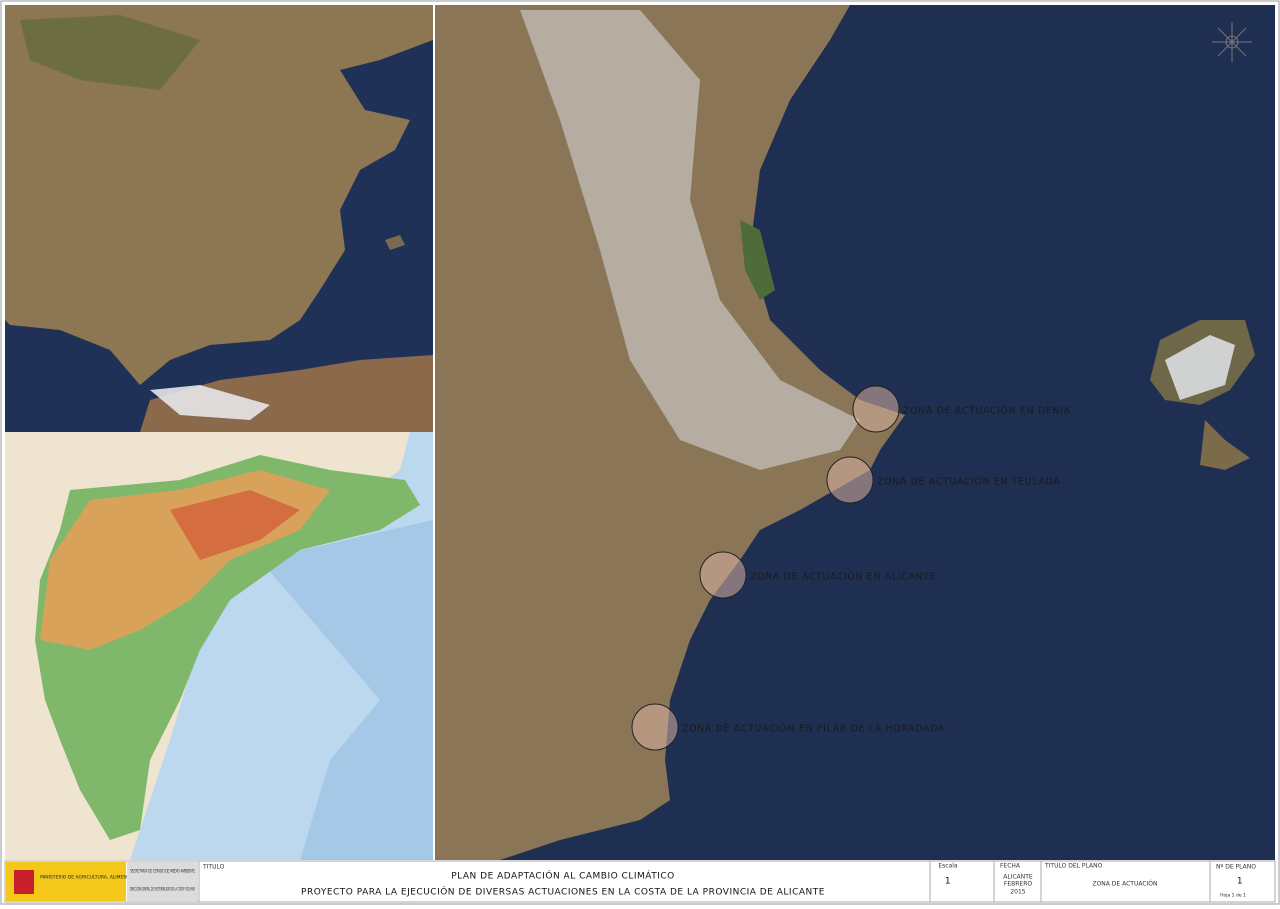 The image size is (1280, 909). I want to click on relief-peaks, so click(235, 525).